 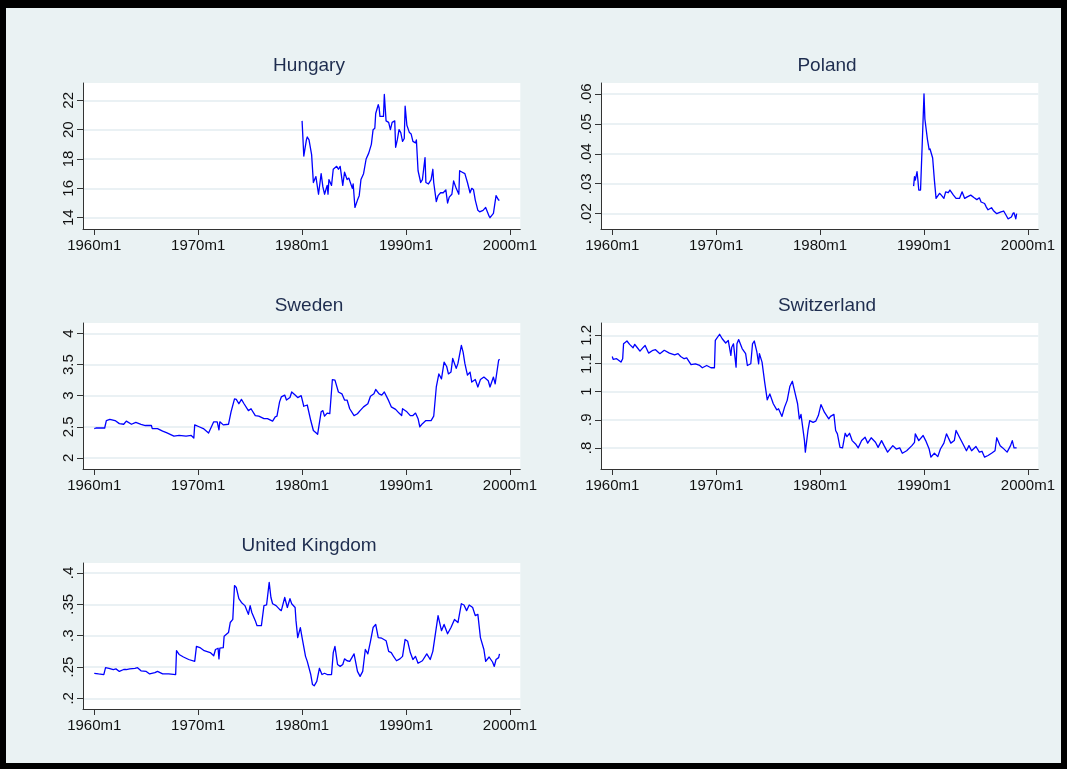 What do you see at coordinates (585, 94) in the screenshot?
I see `y-tick-label: .06` at bounding box center [585, 94].